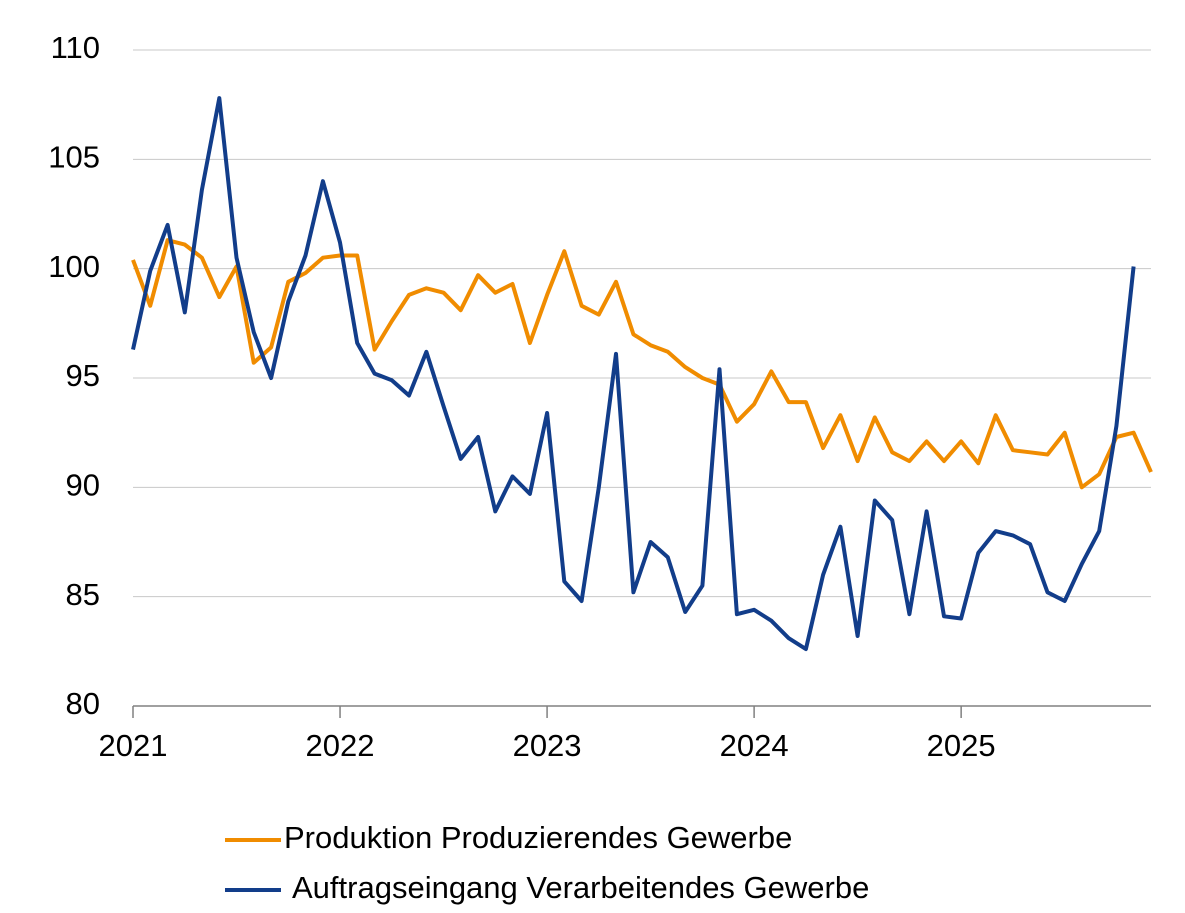 The height and width of the screenshot is (913, 1185). Describe the element at coordinates (83, 485) in the screenshot. I see `y-tick-label: 90` at that location.